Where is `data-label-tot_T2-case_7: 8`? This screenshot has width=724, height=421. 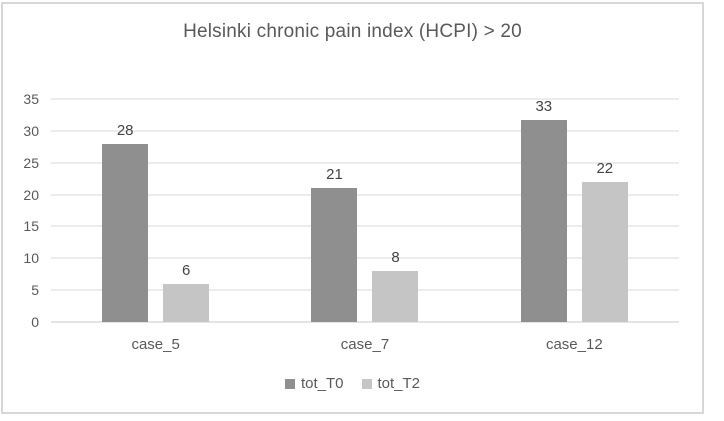
data-label-tot_T2-case_7: 8 is located at coordinates (395, 258).